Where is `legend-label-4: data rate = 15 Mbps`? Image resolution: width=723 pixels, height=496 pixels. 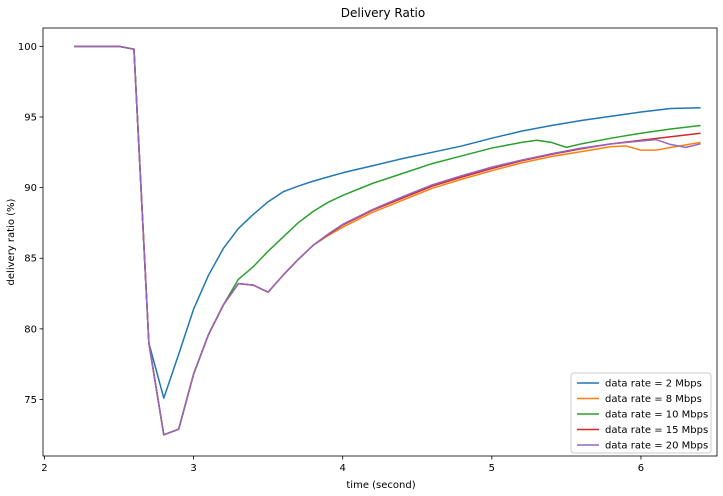 legend-label-4: data rate = 15 Mbps is located at coordinates (656, 430).